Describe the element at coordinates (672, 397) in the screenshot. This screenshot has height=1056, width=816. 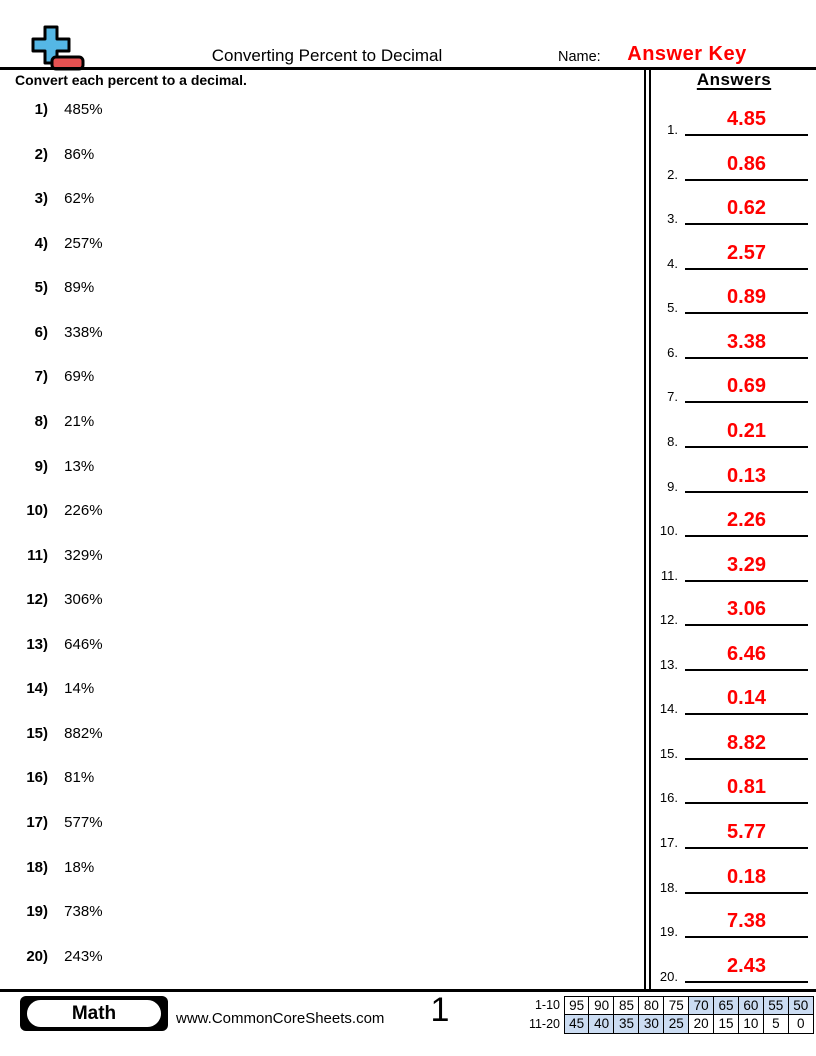
I see `answer-number: 7.` at that location.